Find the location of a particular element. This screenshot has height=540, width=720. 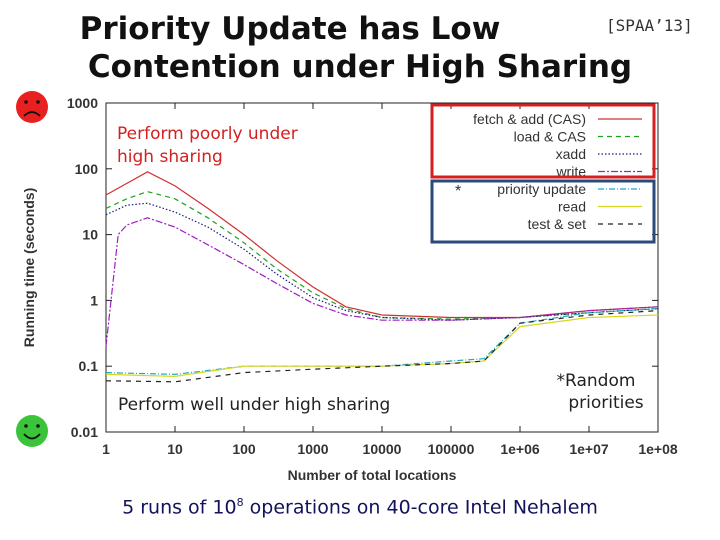

x-tick-label: 100000 is located at coordinates (451, 449).